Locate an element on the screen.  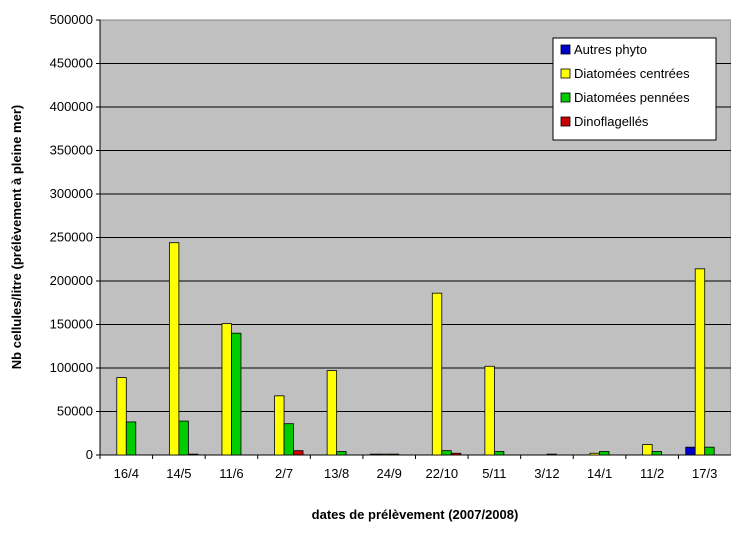
x-tick-label: 22/10 is located at coordinates (442, 473).